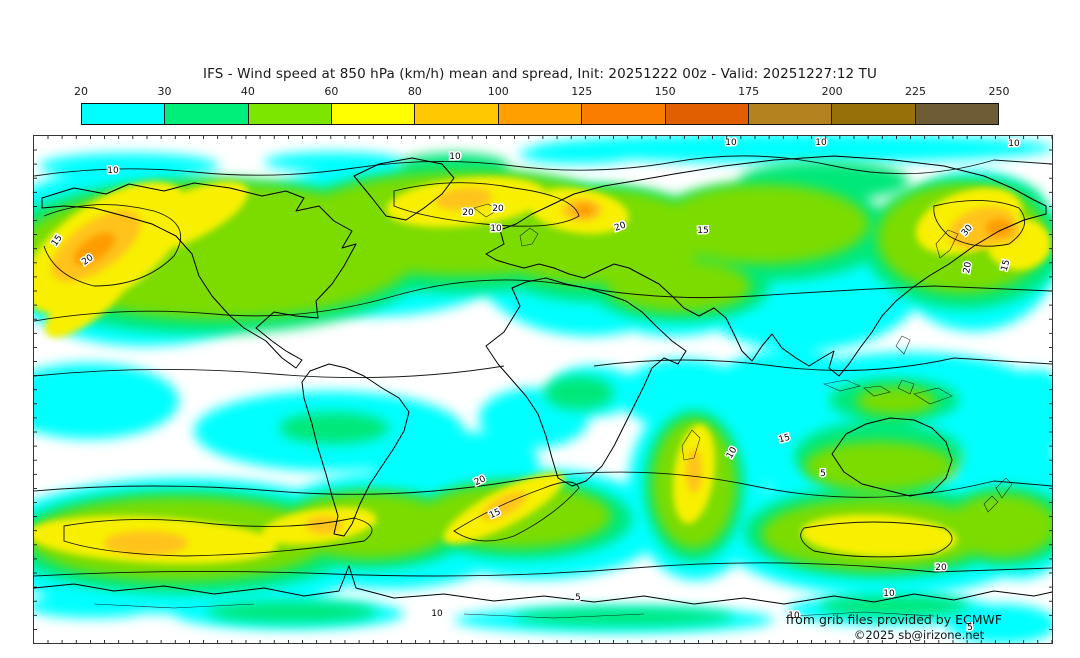 This screenshot has width=1080, height=658. What do you see at coordinates (529, 237) in the screenshot?
I see `coast-british-isles` at bounding box center [529, 237].